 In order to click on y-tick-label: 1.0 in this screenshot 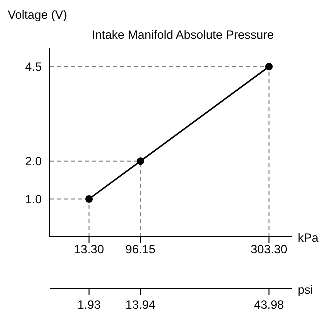, I will do `click(33, 199)`.